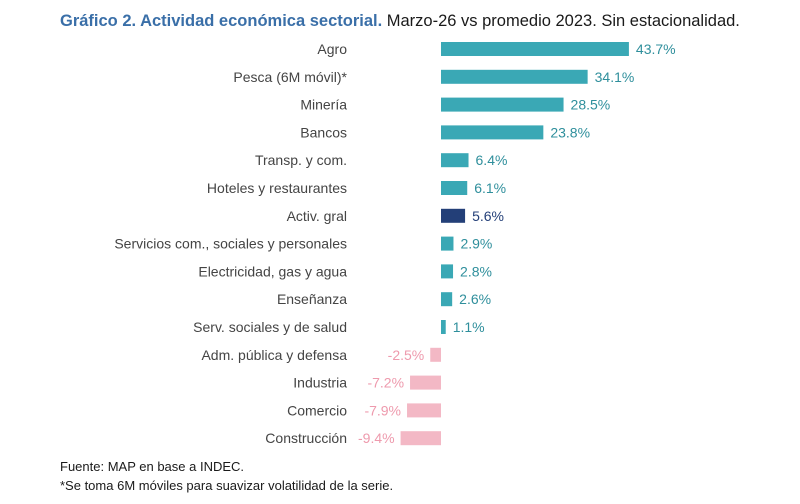 The image size is (800, 504). Describe the element at coordinates (323, 132) in the screenshot. I see `category-label: Bancos` at that location.